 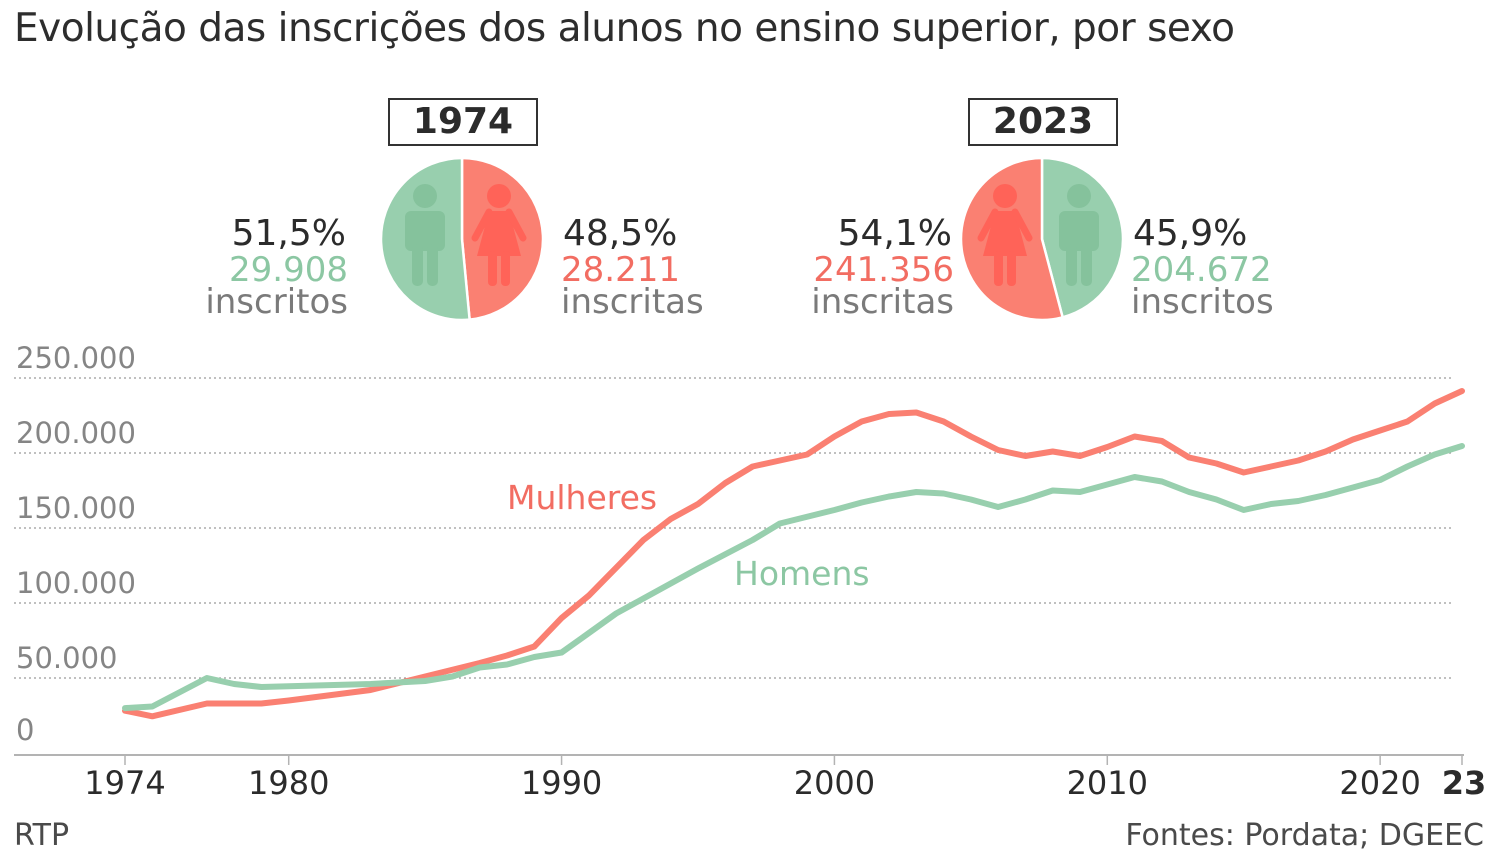 I want to click on count-men-1974: 29.908, so click(x=288, y=270).